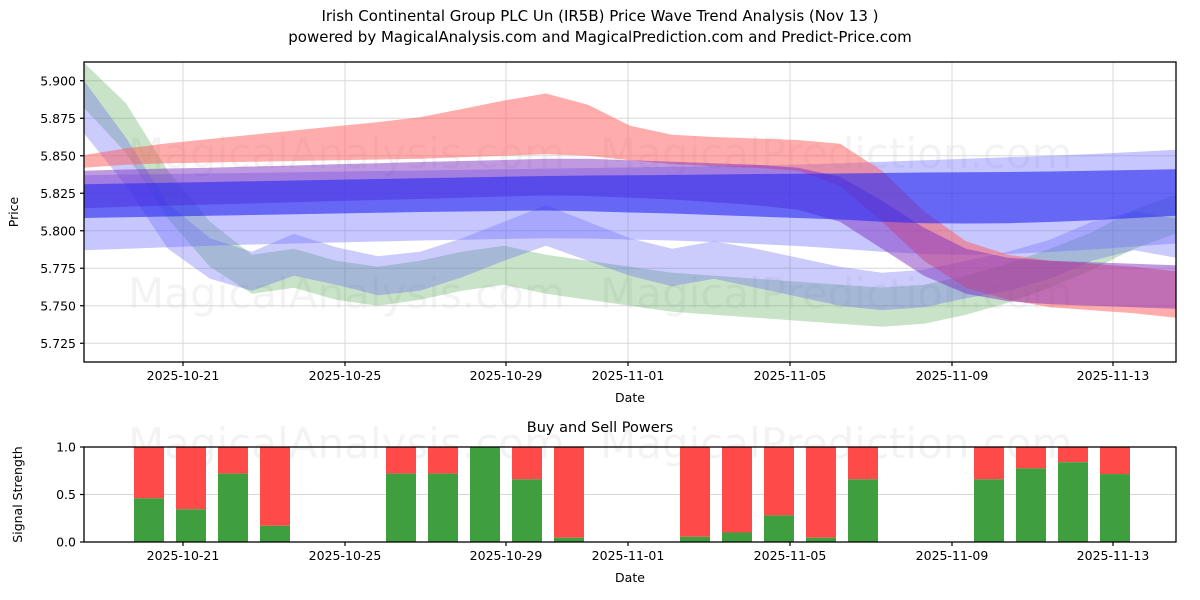 Image resolution: width=1200 pixels, height=600 pixels. I want to click on y-axis-title: Signal Strength, so click(17, 494).